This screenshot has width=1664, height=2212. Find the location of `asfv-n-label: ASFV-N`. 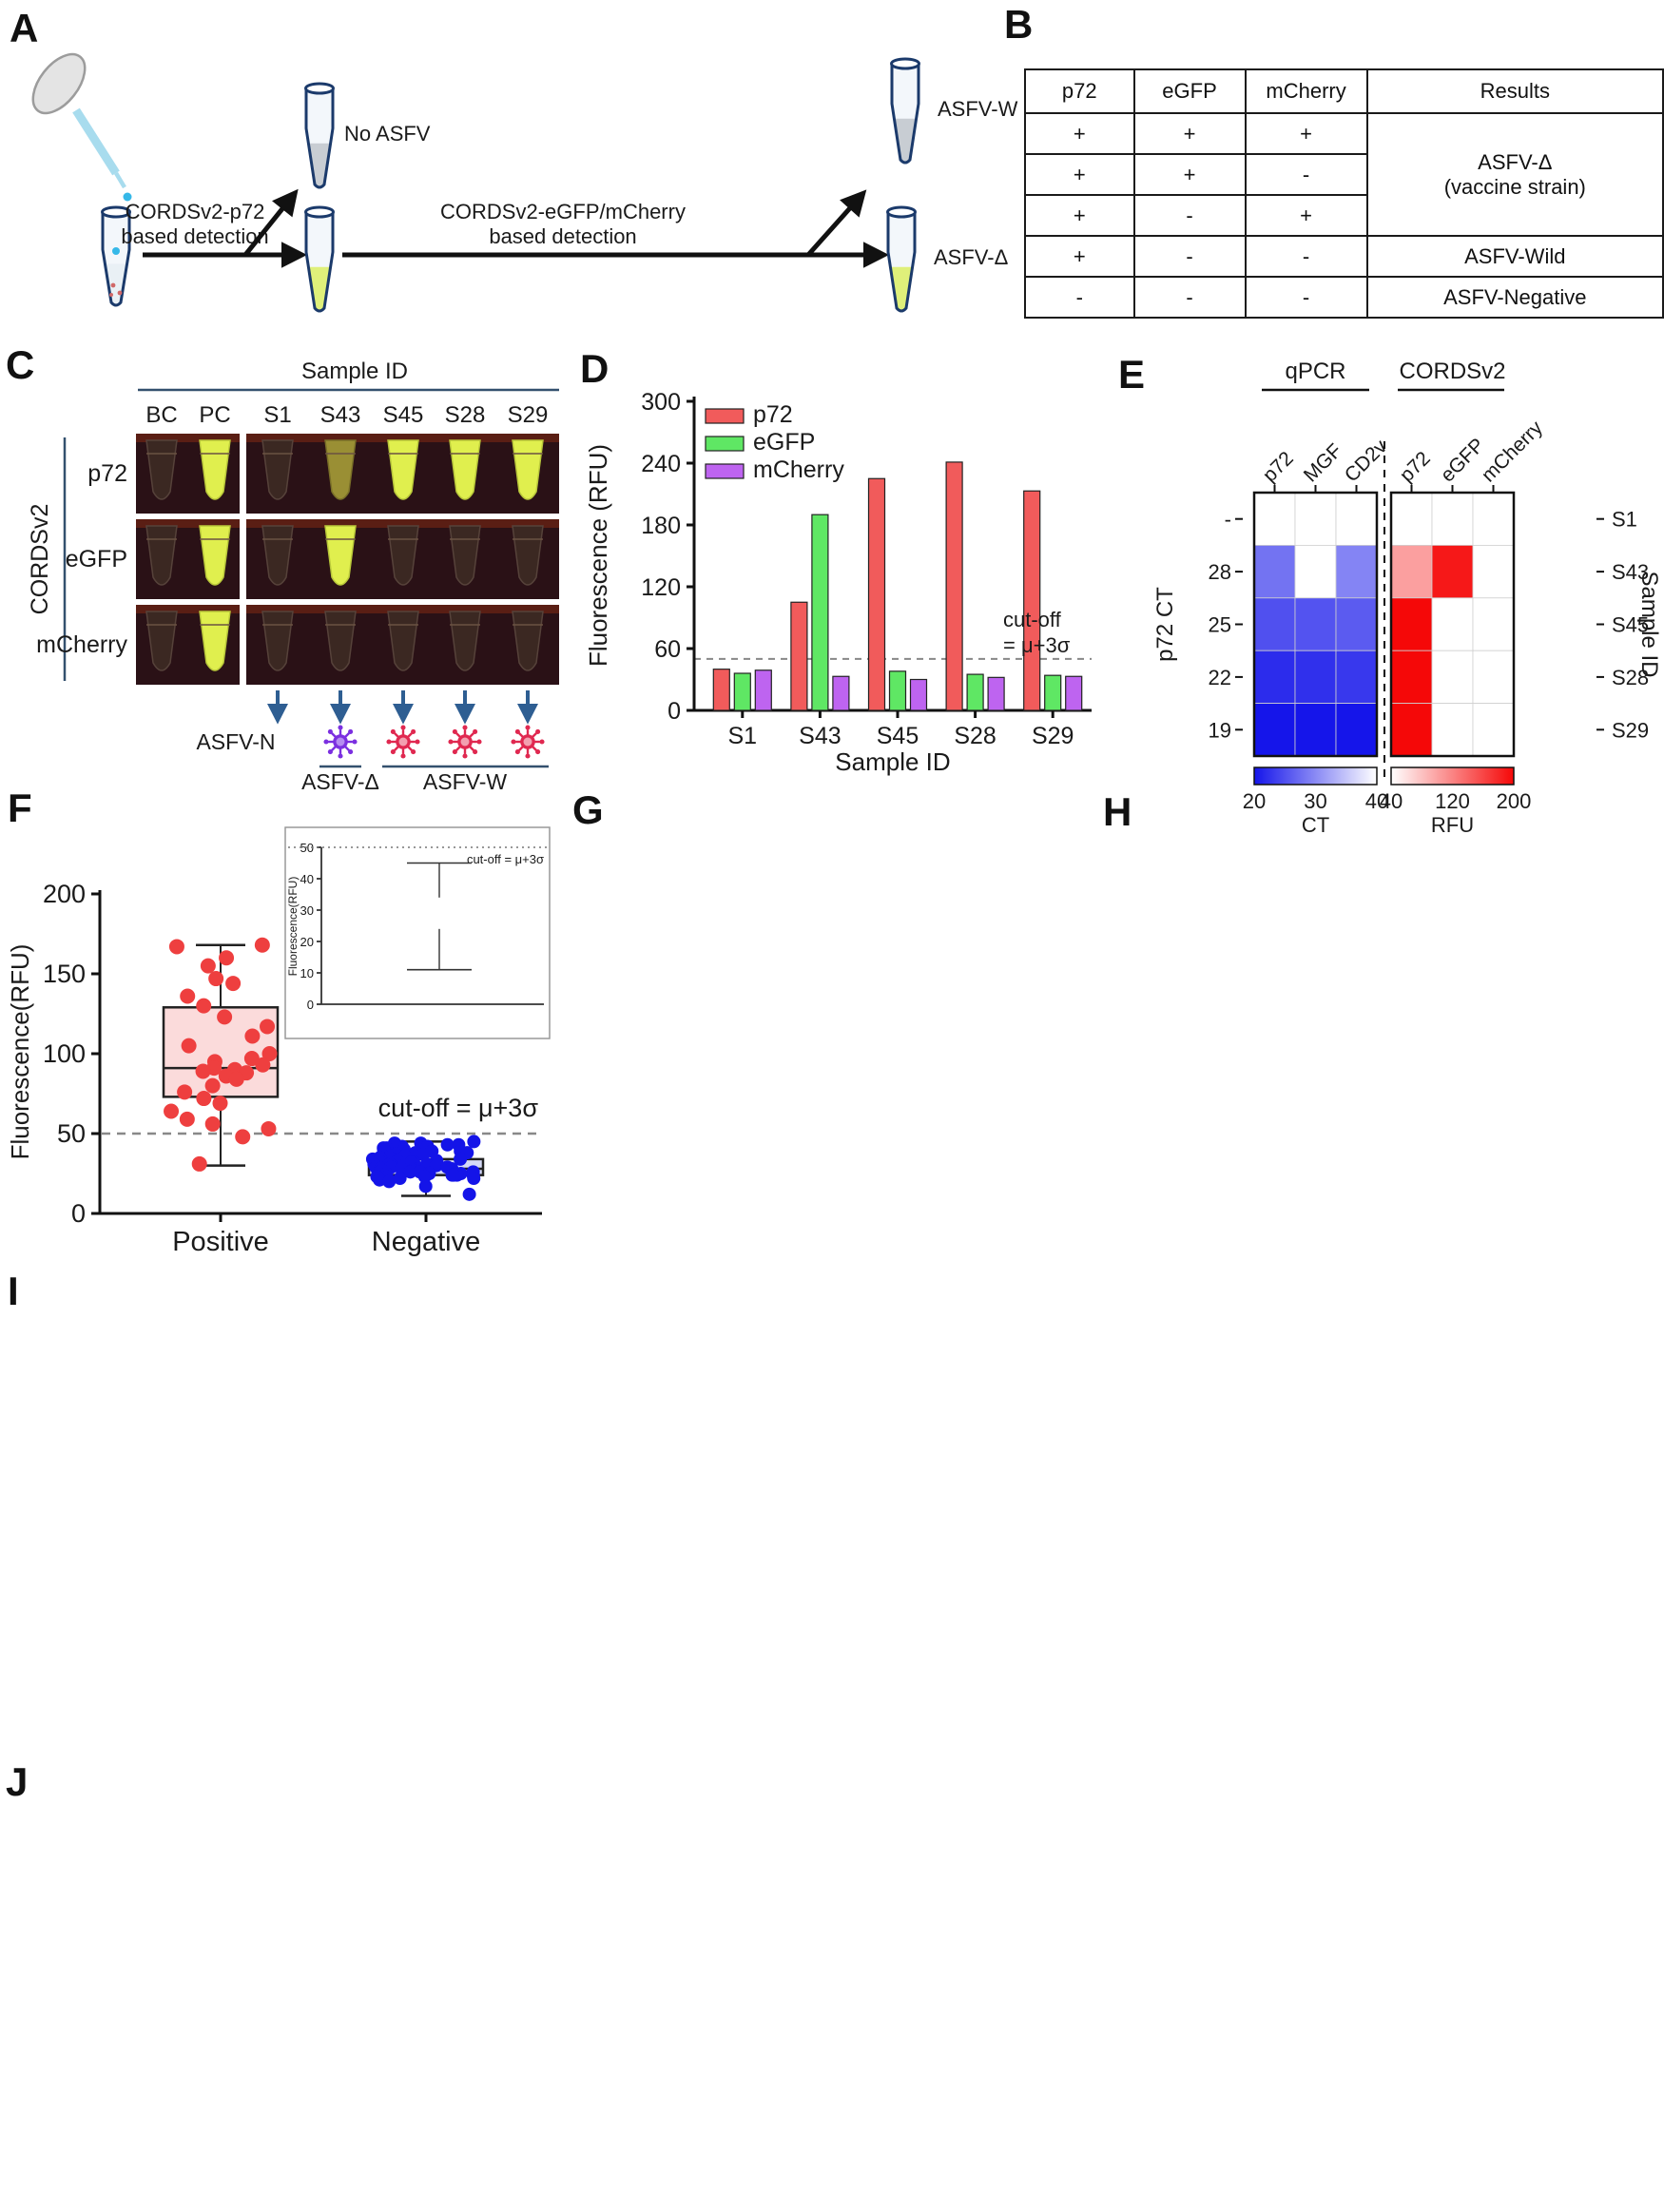

asfv-n-label: ASFV-N is located at coordinates (235, 741).